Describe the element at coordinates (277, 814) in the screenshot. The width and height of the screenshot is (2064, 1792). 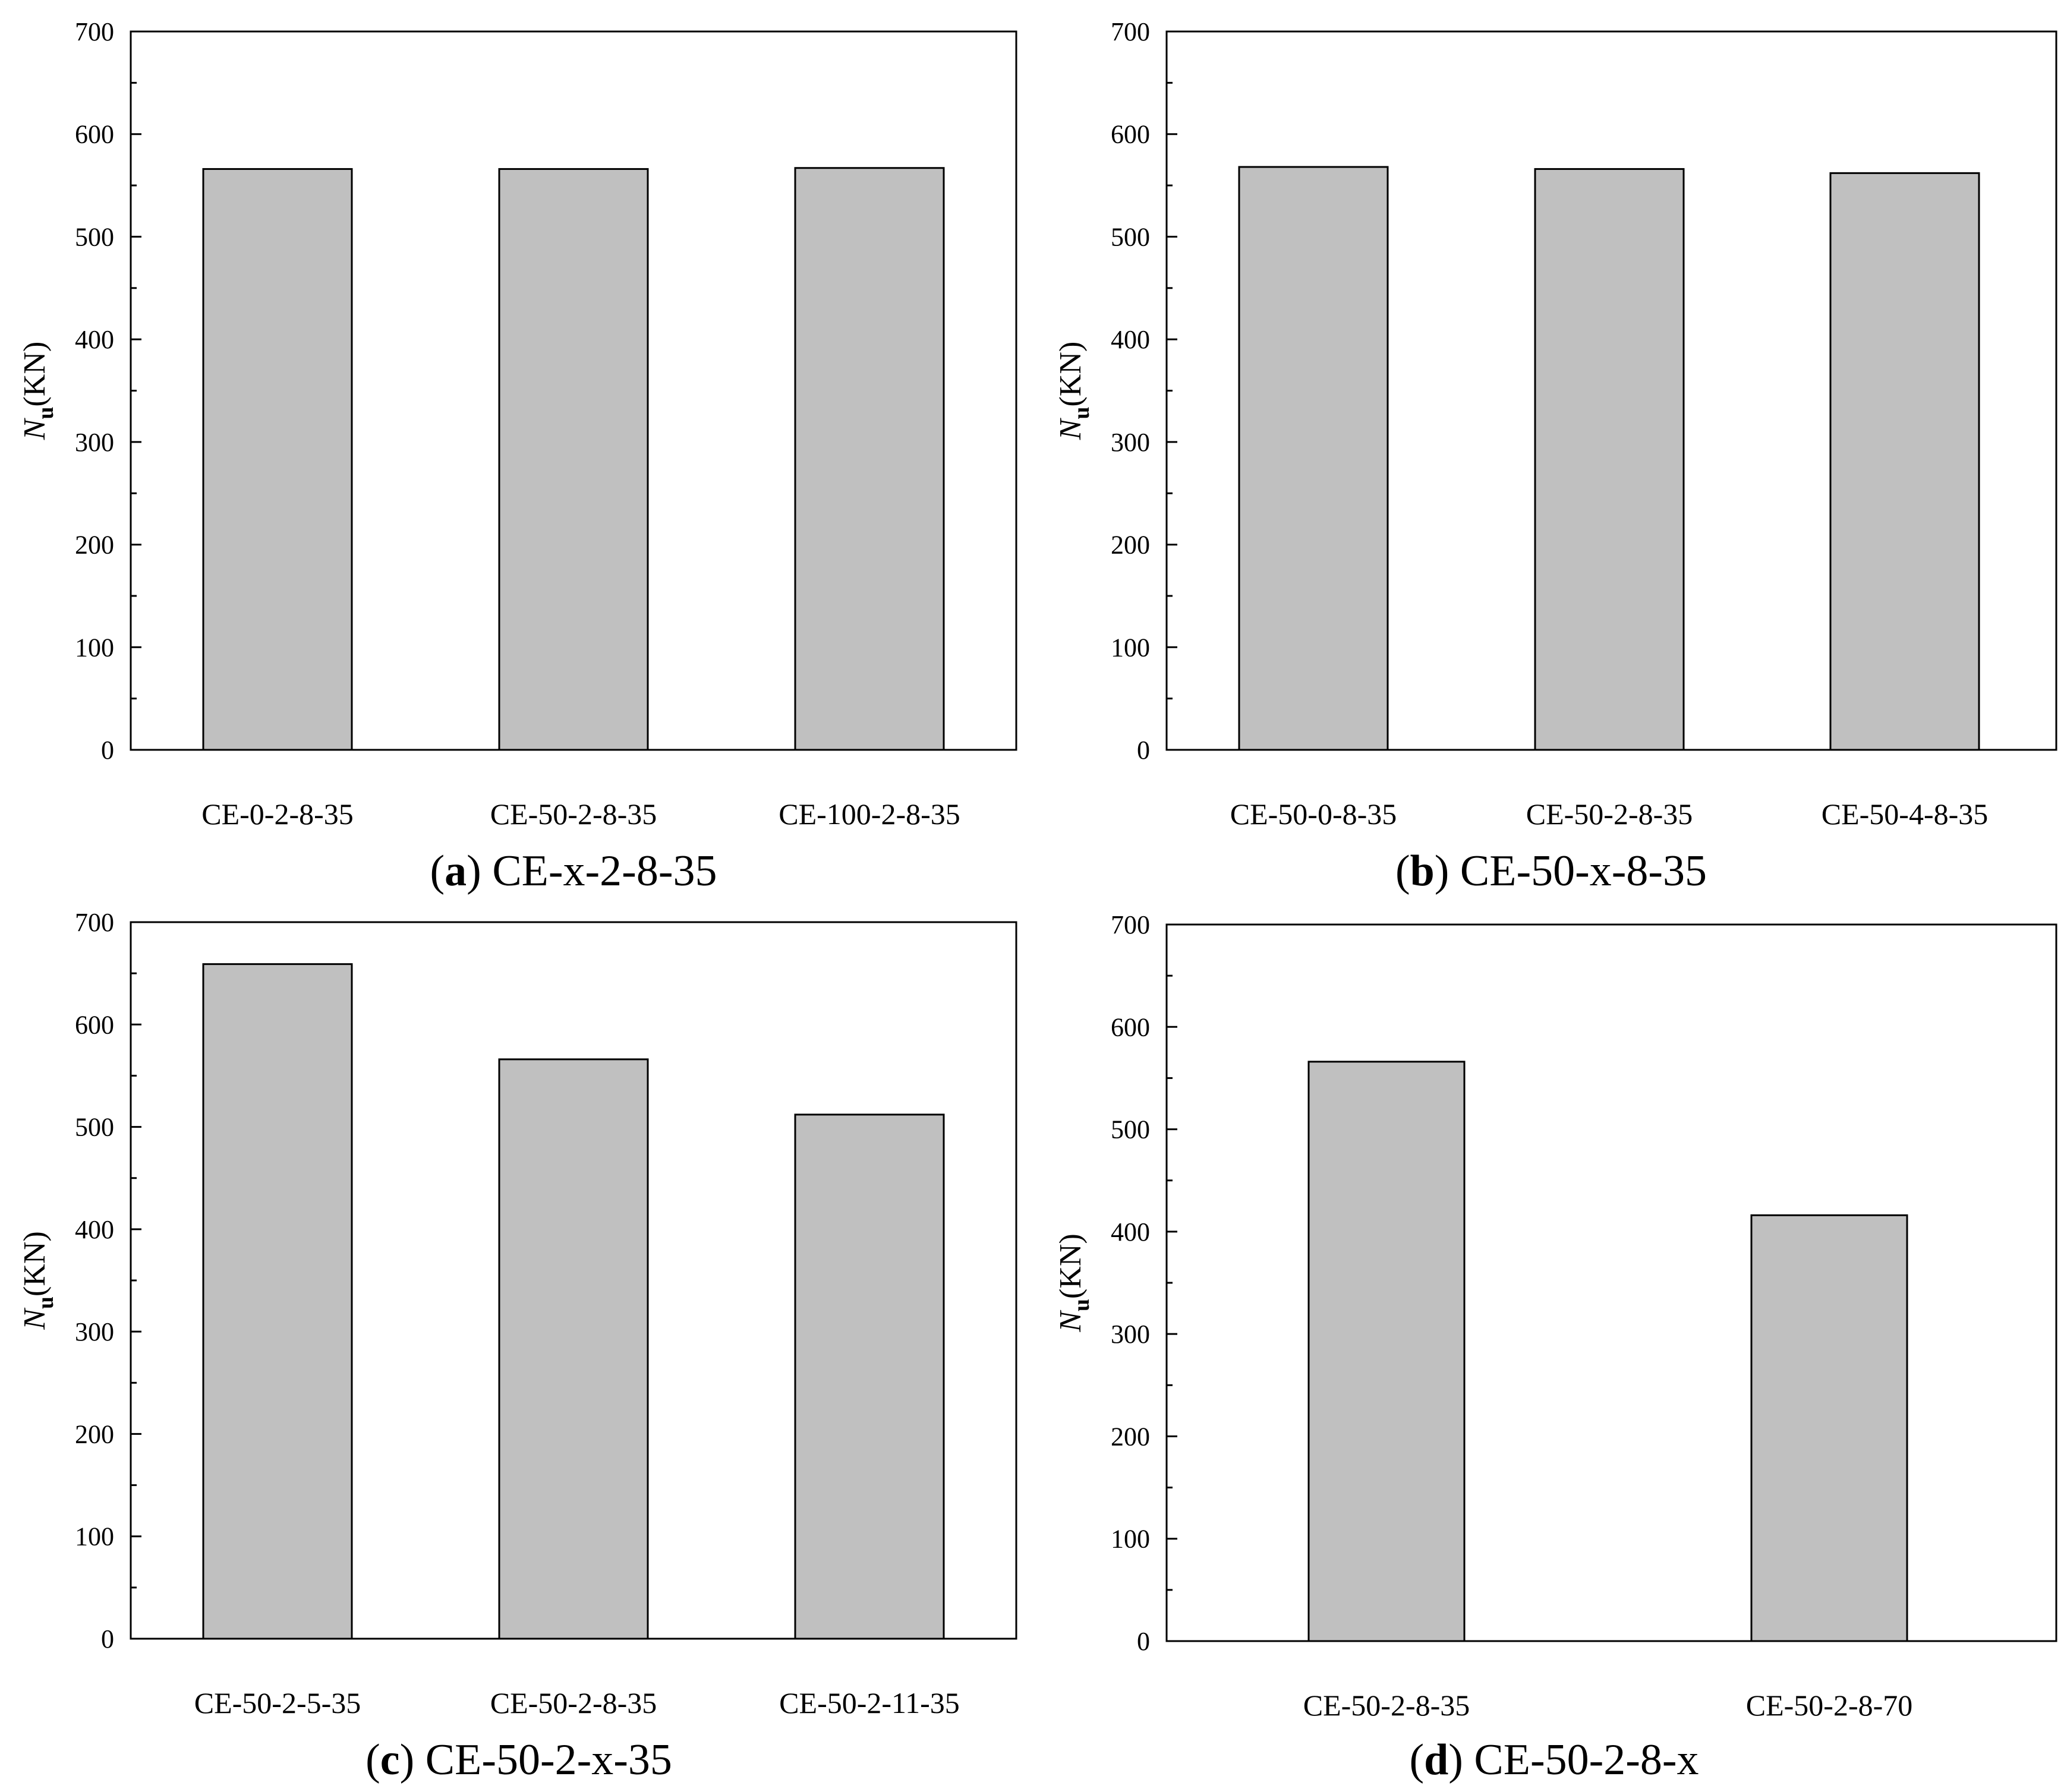
I see `category-label: CE-0-2-8-35` at that location.